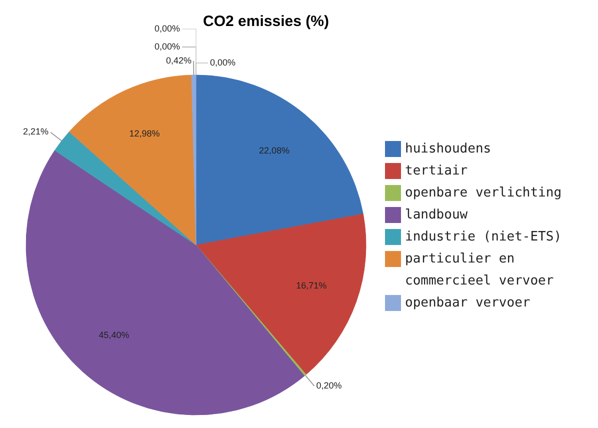 The width and height of the screenshot is (598, 428). Describe the element at coordinates (483, 193) in the screenshot. I see `legend-label: openbare verlichting` at that location.